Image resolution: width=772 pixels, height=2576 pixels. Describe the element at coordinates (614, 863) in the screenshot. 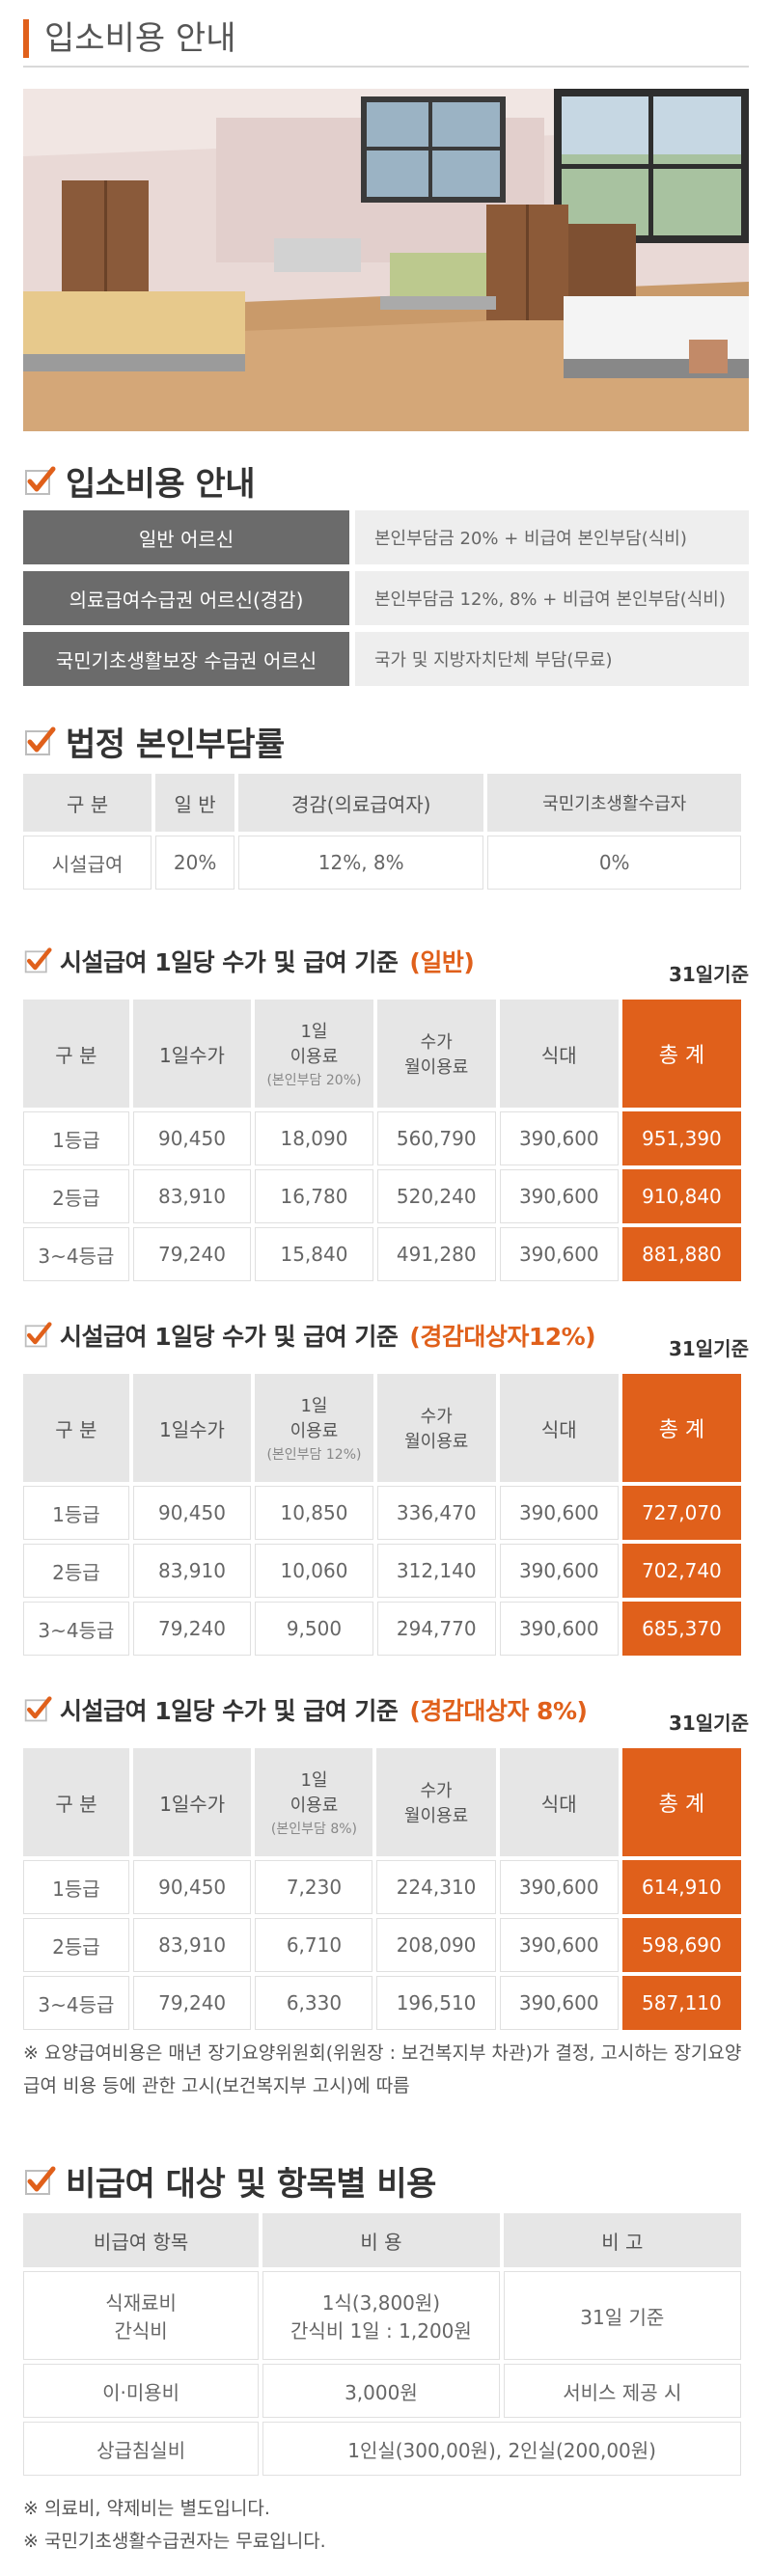

I see `rate-cell: 0%` at that location.